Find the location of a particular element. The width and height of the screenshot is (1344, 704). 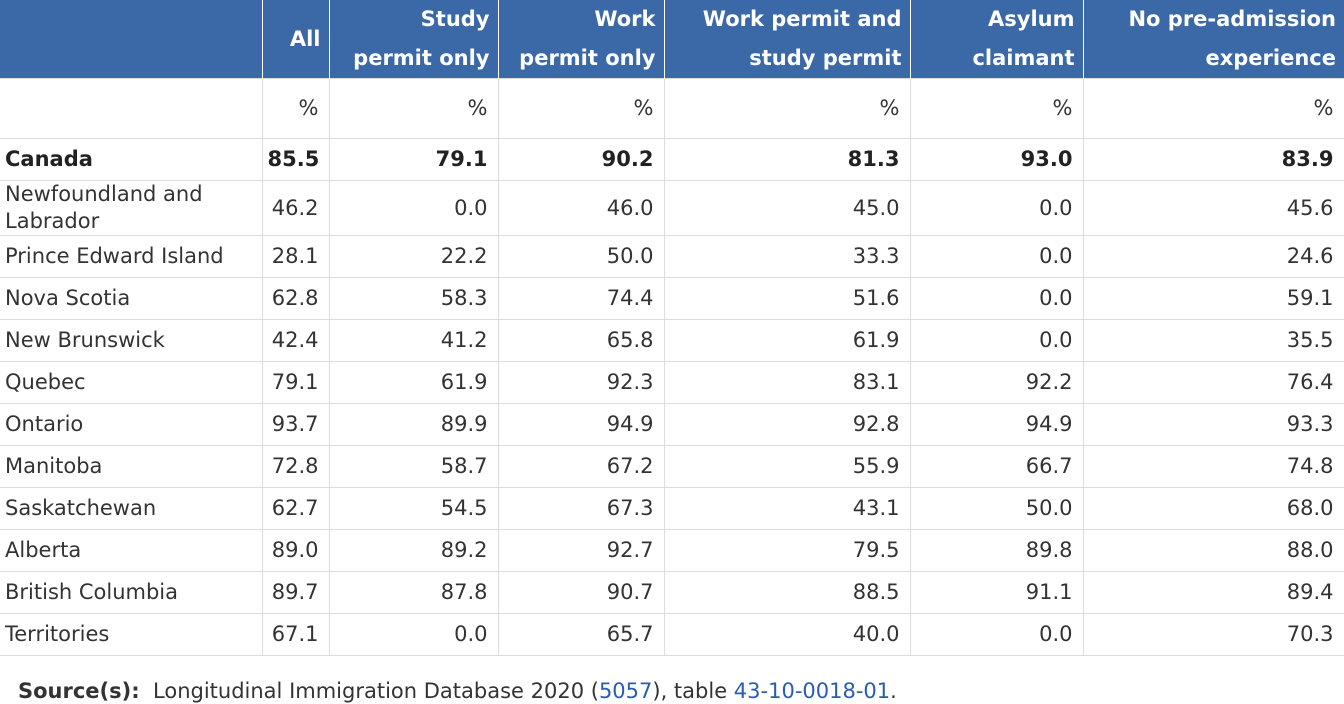

value-cell: 35.5 is located at coordinates (1213, 340).